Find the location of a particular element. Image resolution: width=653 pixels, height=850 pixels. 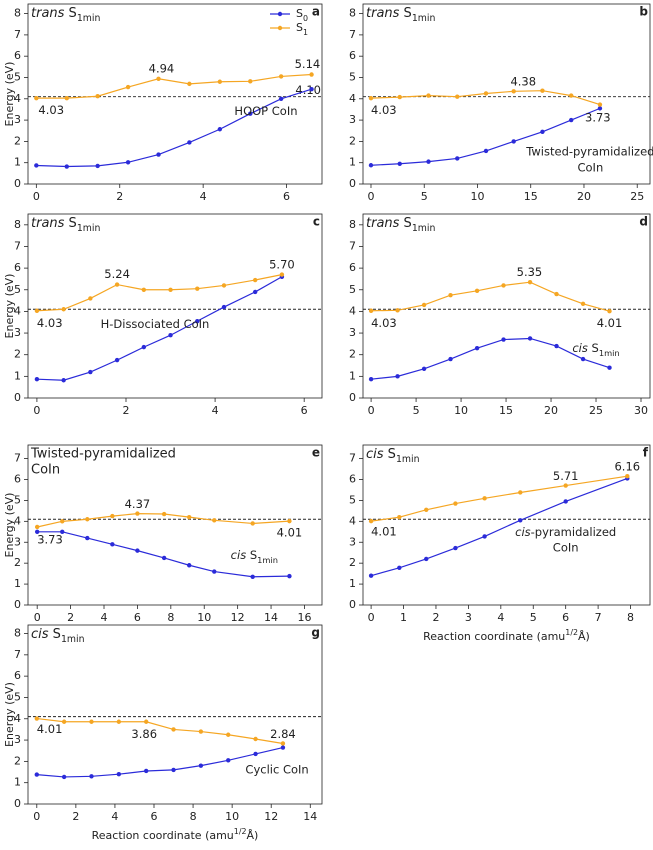

panel-label: cis S1min is located at coordinates (58, 636).